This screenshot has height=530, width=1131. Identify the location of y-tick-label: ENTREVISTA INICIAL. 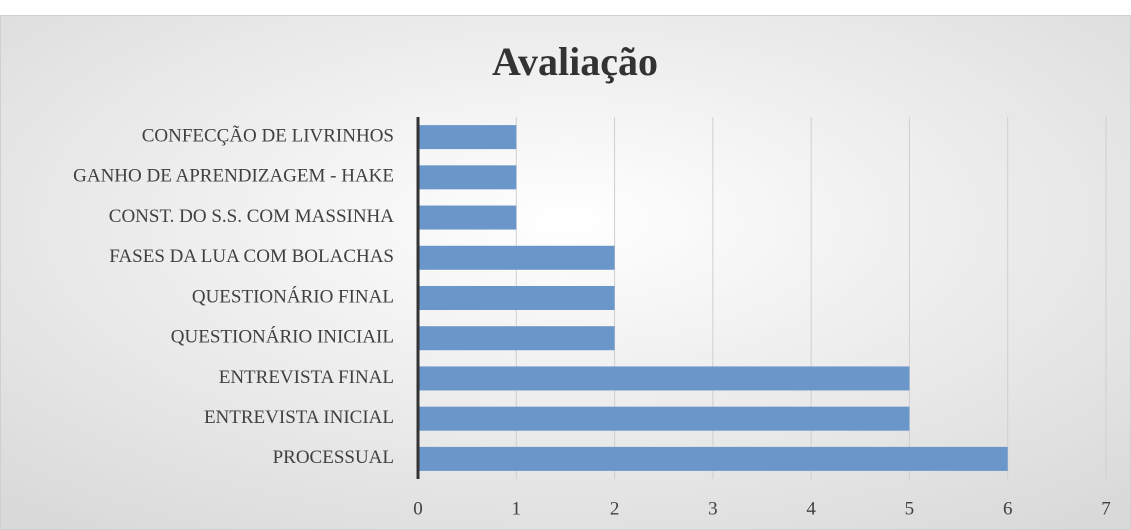
(299, 417).